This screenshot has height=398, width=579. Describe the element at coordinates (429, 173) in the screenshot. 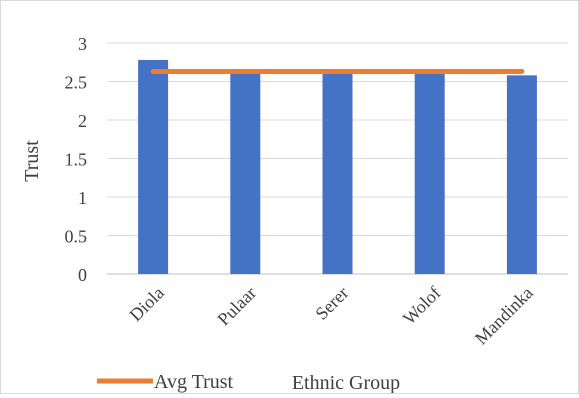

I see `bar-wolof` at that location.